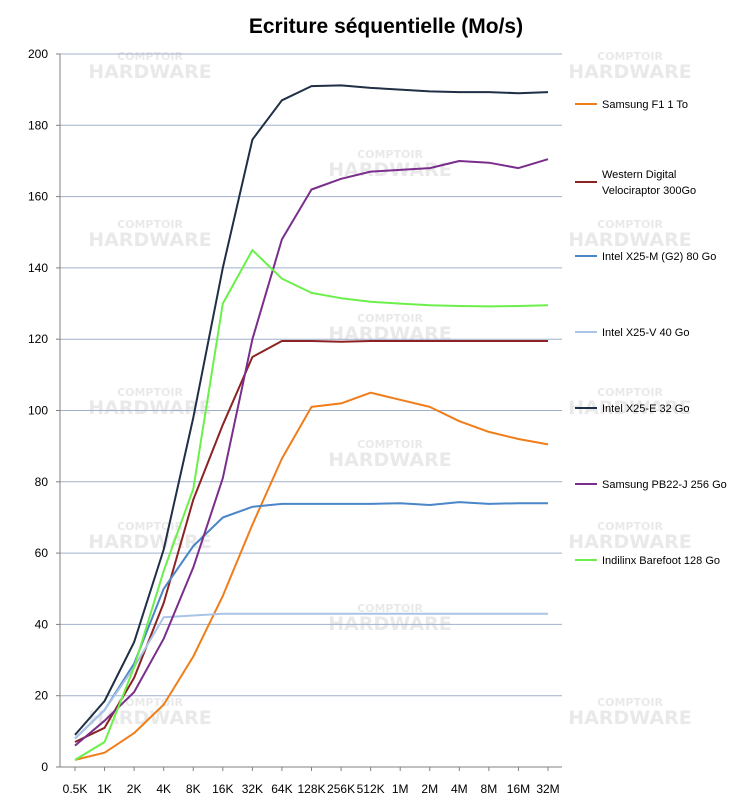 This screenshot has width=740, height=804. What do you see at coordinates (38, 54) in the screenshot?
I see `y-tick-label: 200` at bounding box center [38, 54].